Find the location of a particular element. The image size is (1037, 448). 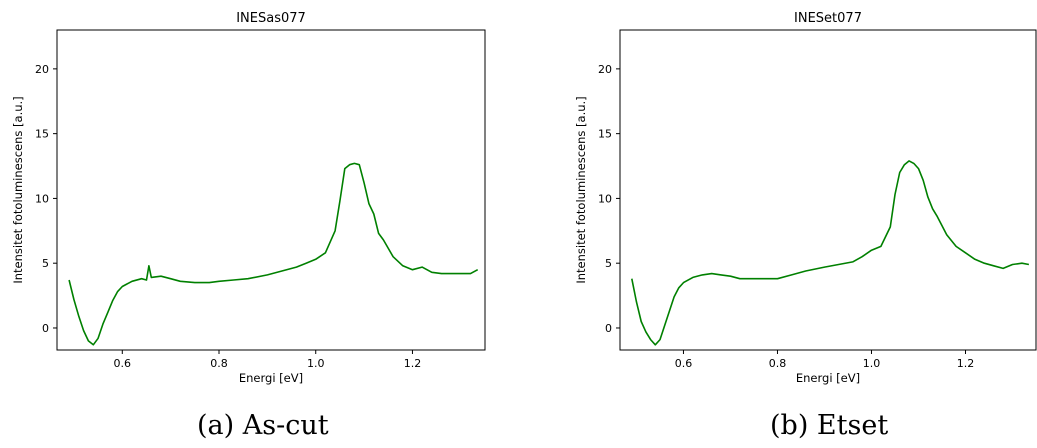

chart-title: INESas077 is located at coordinates (271, 18).